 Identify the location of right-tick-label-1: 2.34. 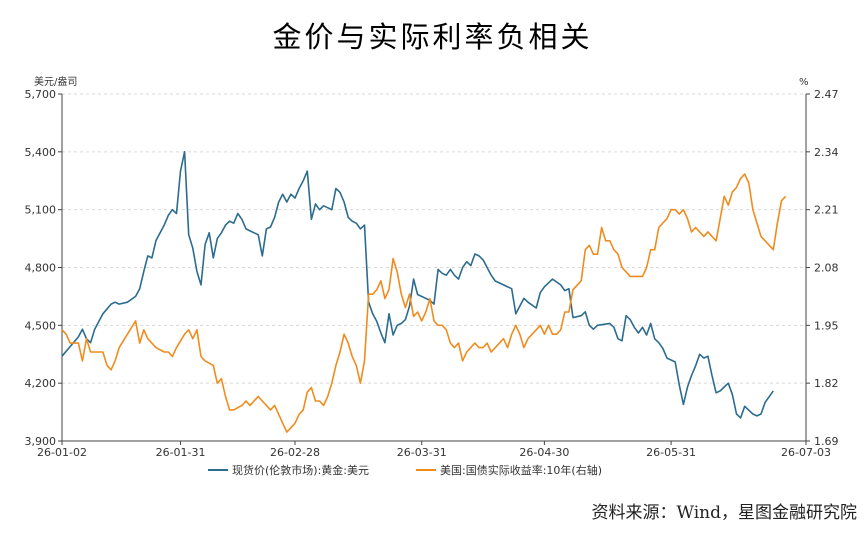
(826, 152).